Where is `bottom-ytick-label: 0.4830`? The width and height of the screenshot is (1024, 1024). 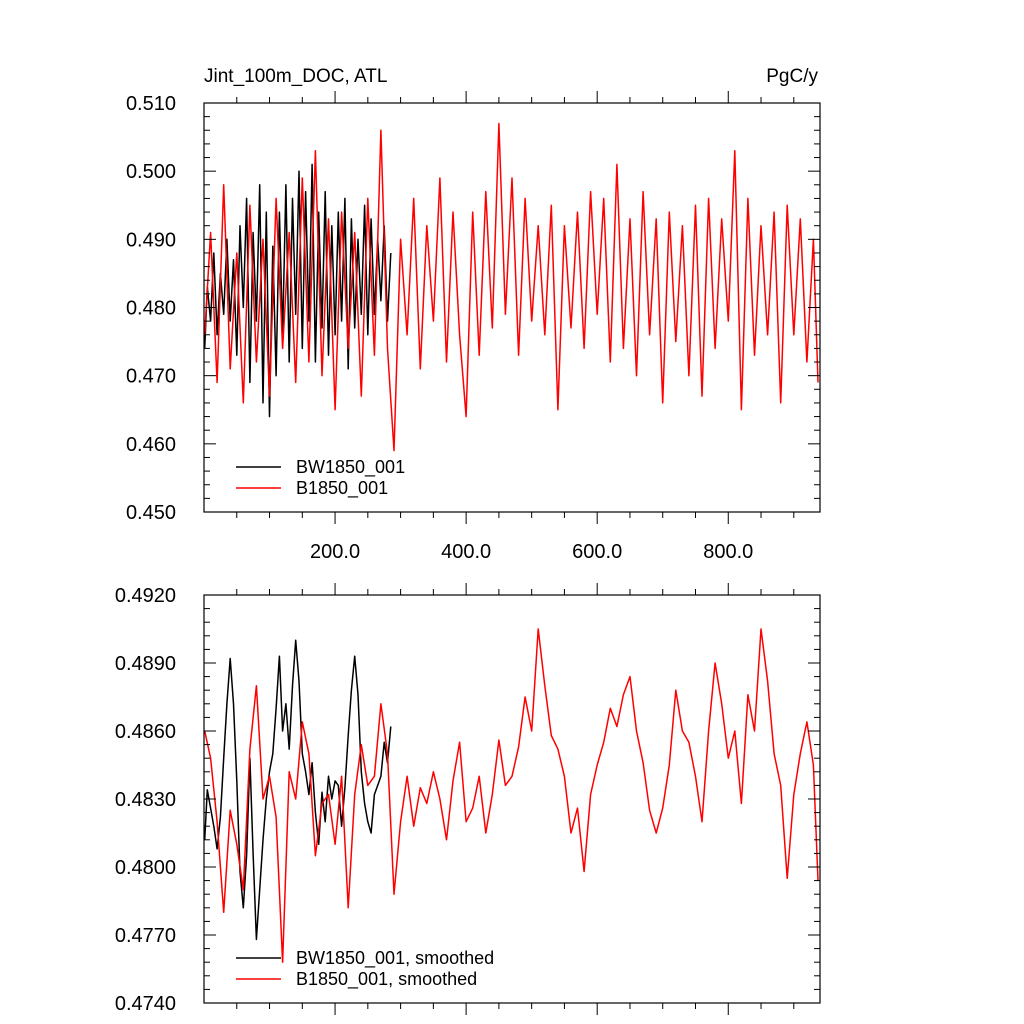
bottom-ytick-label: 0.4830 is located at coordinates (145, 800).